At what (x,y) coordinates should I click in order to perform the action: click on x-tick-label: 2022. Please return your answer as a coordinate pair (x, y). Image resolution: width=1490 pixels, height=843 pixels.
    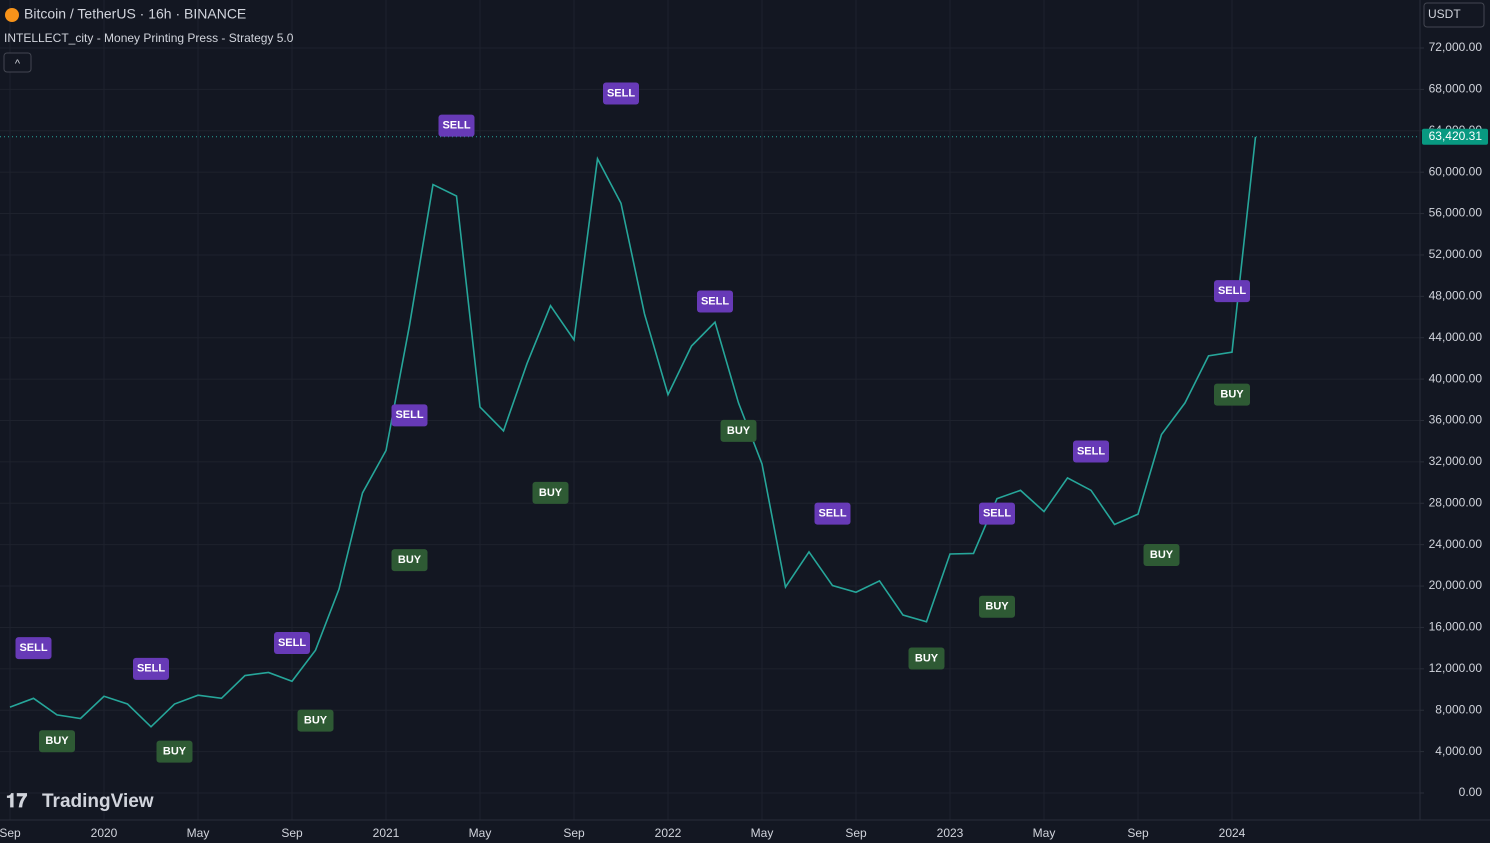
    Looking at the image, I should click on (668, 833).